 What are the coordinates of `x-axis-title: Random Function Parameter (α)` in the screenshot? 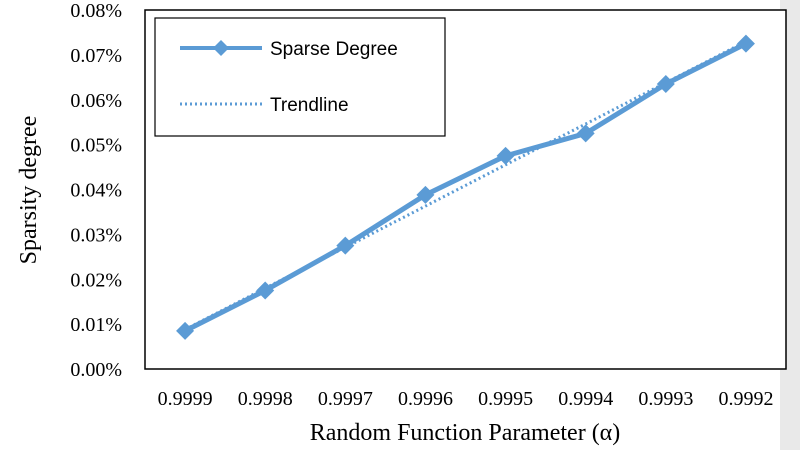 It's located at (465, 433).